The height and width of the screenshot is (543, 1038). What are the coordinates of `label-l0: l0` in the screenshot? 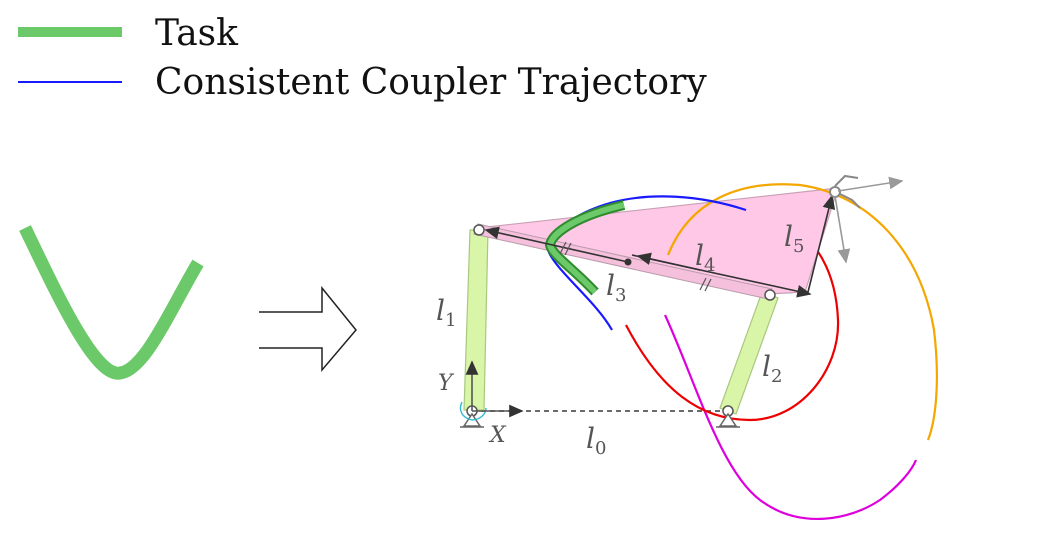 It's located at (596, 440).